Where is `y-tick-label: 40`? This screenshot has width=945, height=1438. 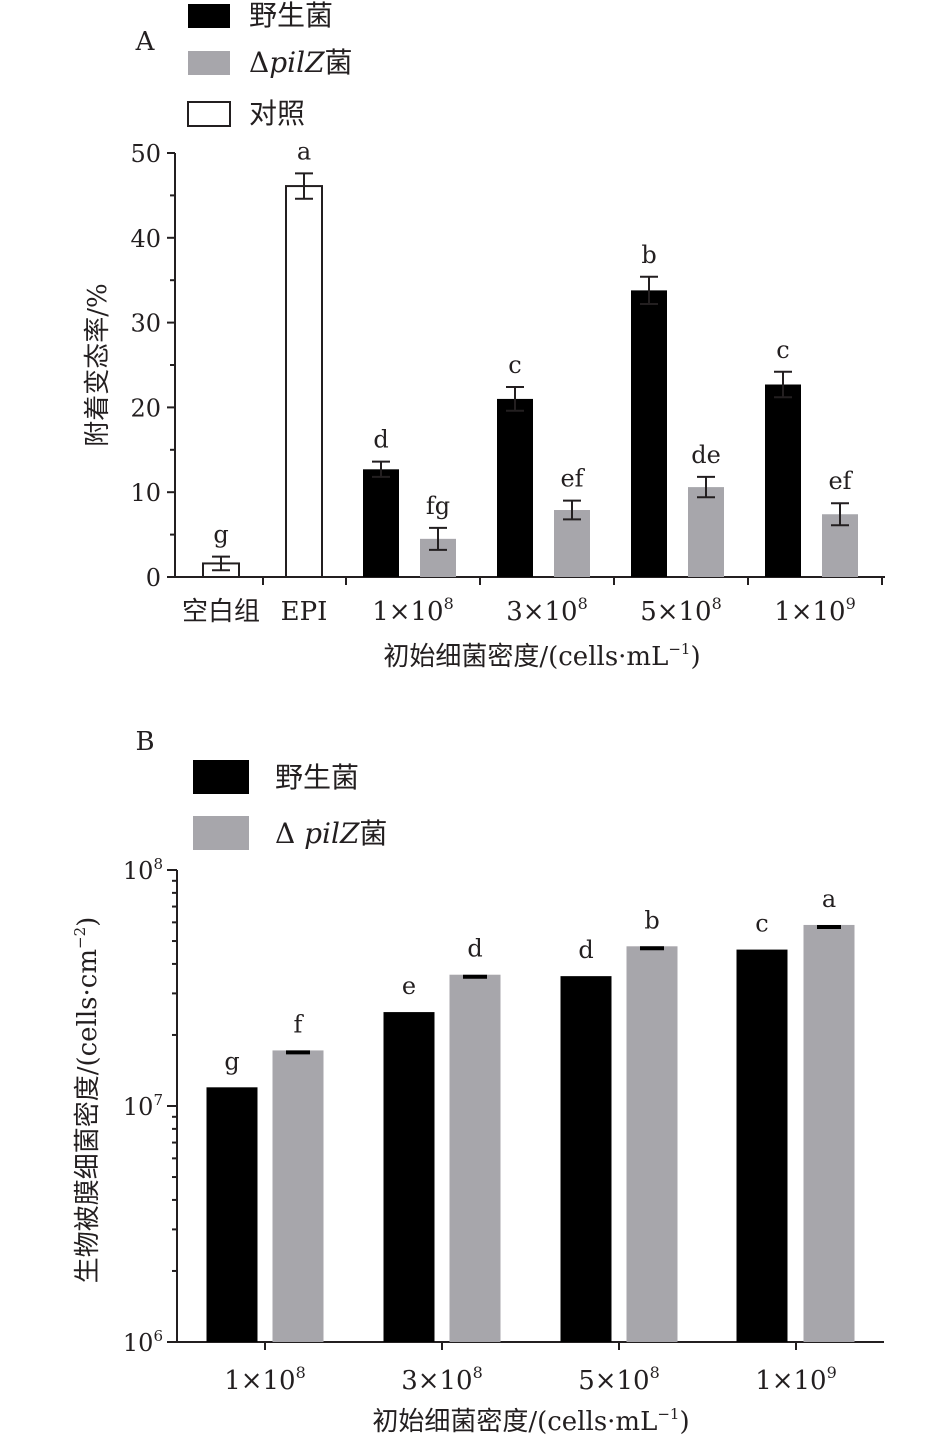 y-tick-label: 40 is located at coordinates (145, 239).